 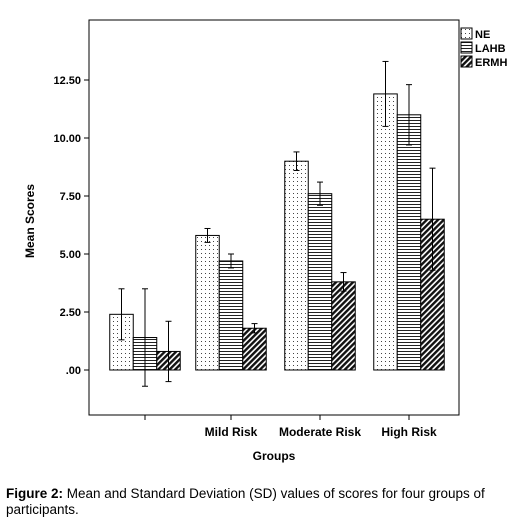 What do you see at coordinates (73, 371) in the screenshot?
I see `y-tick-label: .00` at bounding box center [73, 371].